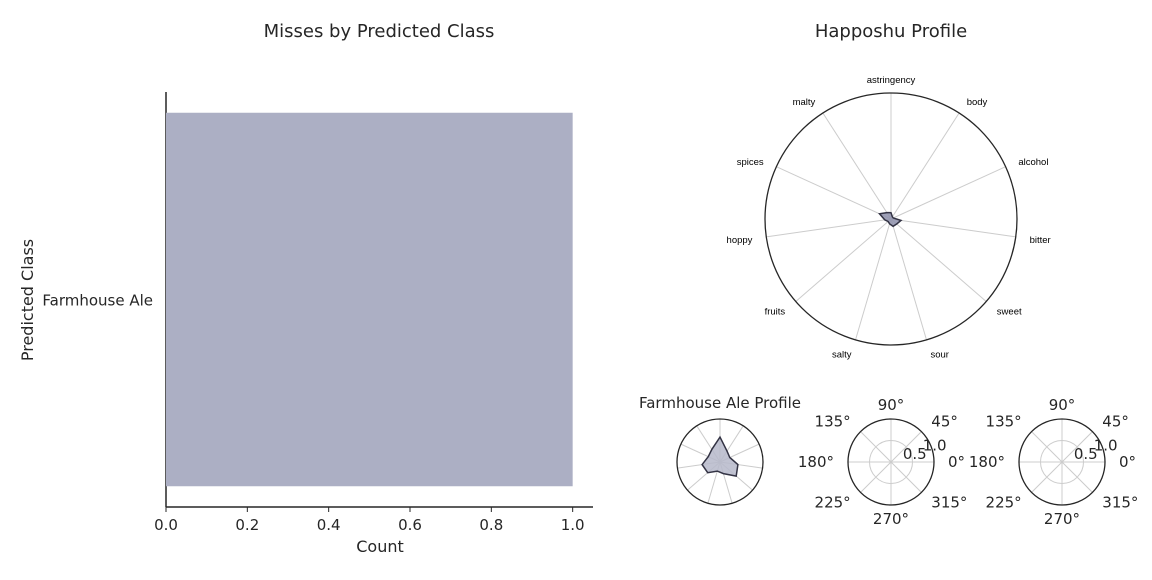 The image size is (1152, 580). I want to click on empty-polar-1: 0° 45° 90° 135° 180° 225° 270° 315° 0.51.0, so click(883, 462).